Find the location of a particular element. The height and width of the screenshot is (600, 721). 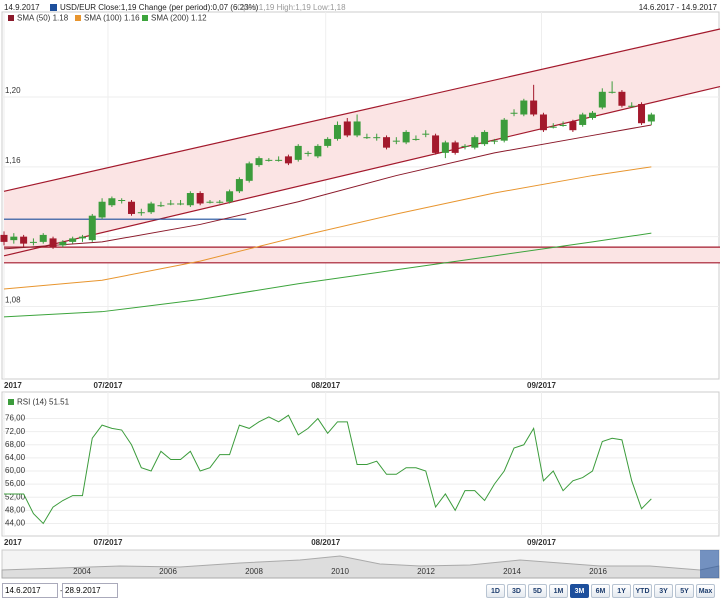

navigator-window is located at coordinates (709, 564).